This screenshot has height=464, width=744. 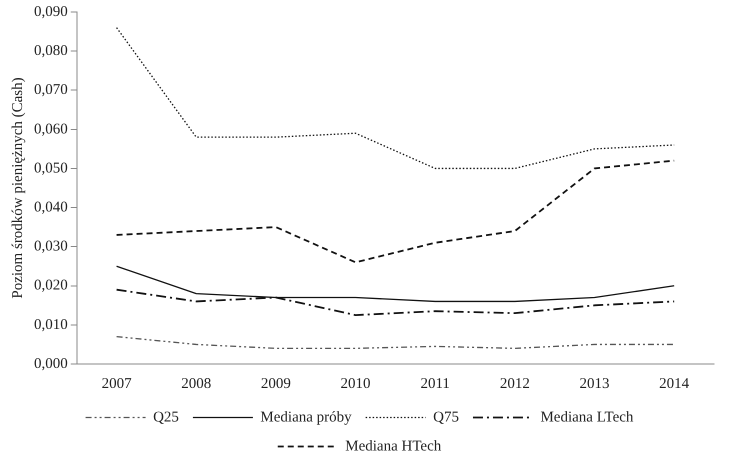 I want to click on line-series, so click(x=395, y=343).